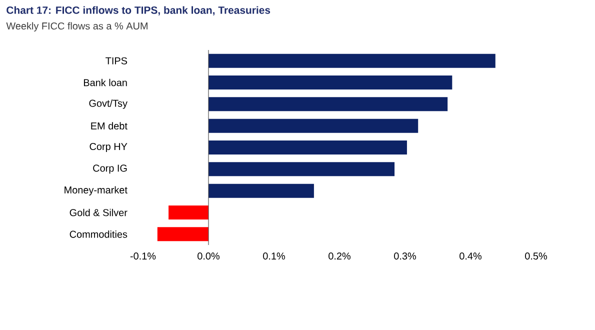  I want to click on x-tick-label: 0.4%, so click(471, 256).